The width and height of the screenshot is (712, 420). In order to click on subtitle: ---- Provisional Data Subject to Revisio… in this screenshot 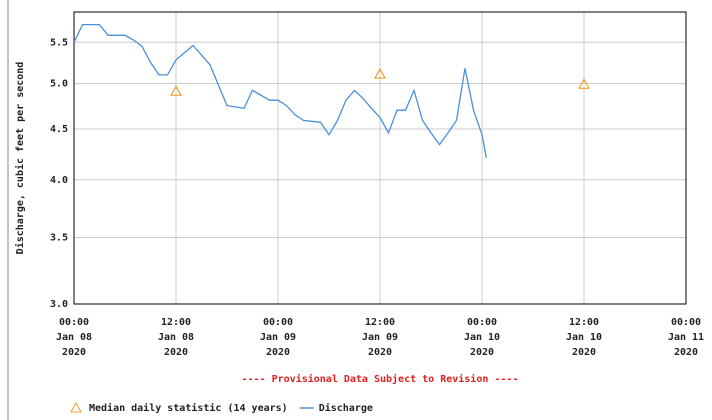, I will do `click(380, 379)`.